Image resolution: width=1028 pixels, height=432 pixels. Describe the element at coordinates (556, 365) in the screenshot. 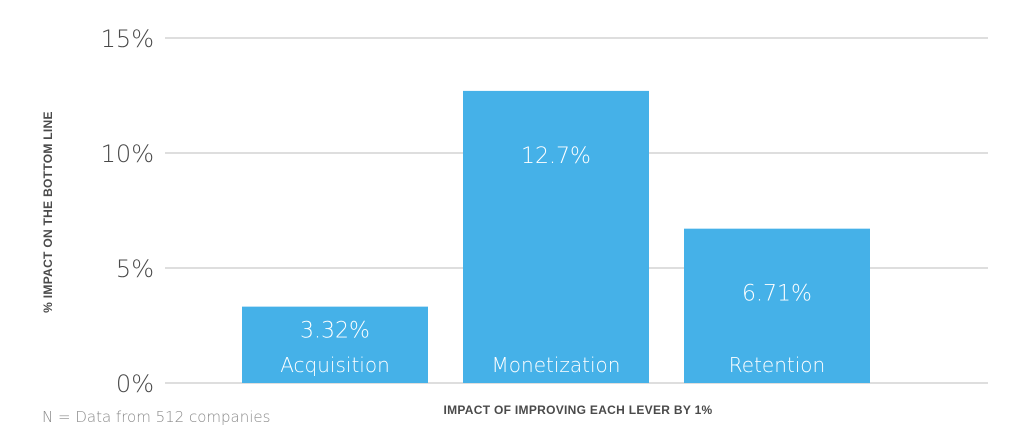

I see `category-label: Monetization` at that location.